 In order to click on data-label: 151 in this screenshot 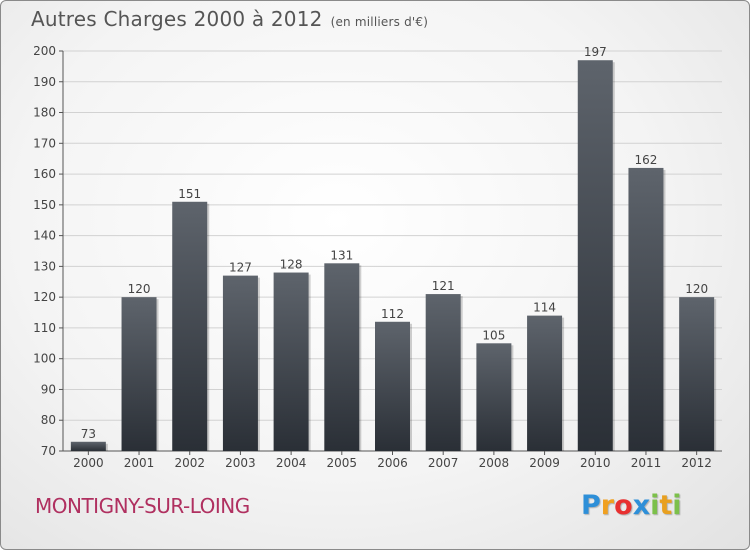, I will do `click(189, 194)`.